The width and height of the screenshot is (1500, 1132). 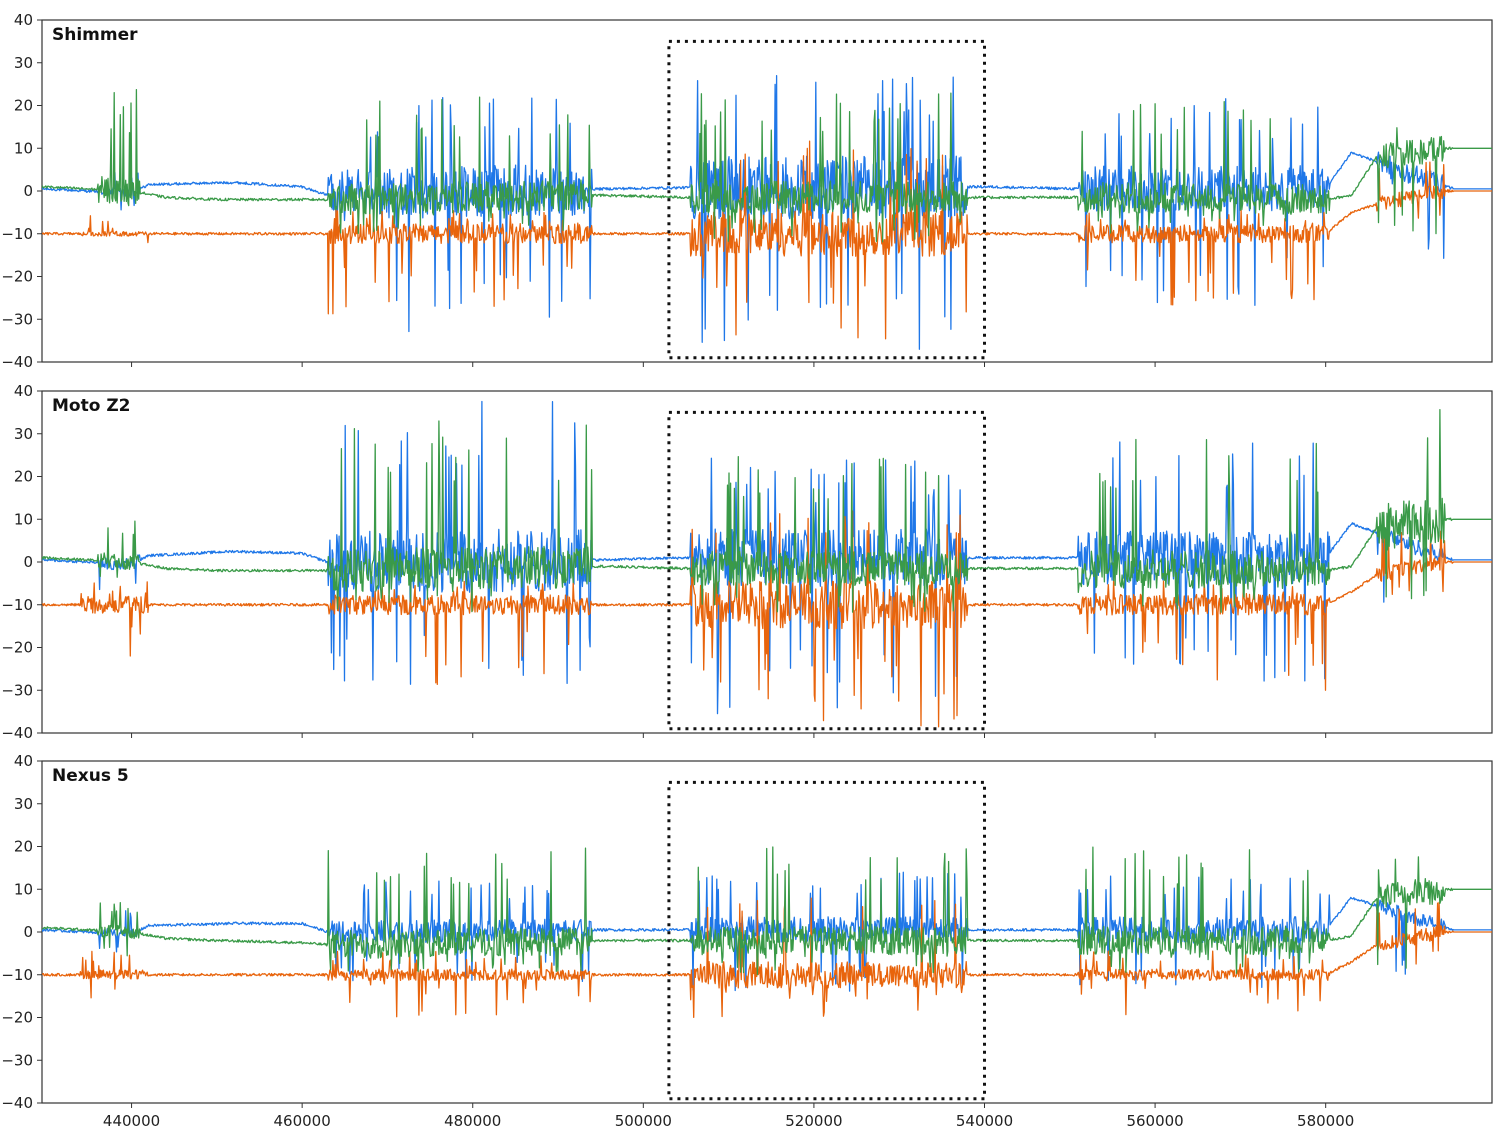 What do you see at coordinates (302, 1121) in the screenshot?
I see `x-tick-label: 460000` at bounding box center [302, 1121].